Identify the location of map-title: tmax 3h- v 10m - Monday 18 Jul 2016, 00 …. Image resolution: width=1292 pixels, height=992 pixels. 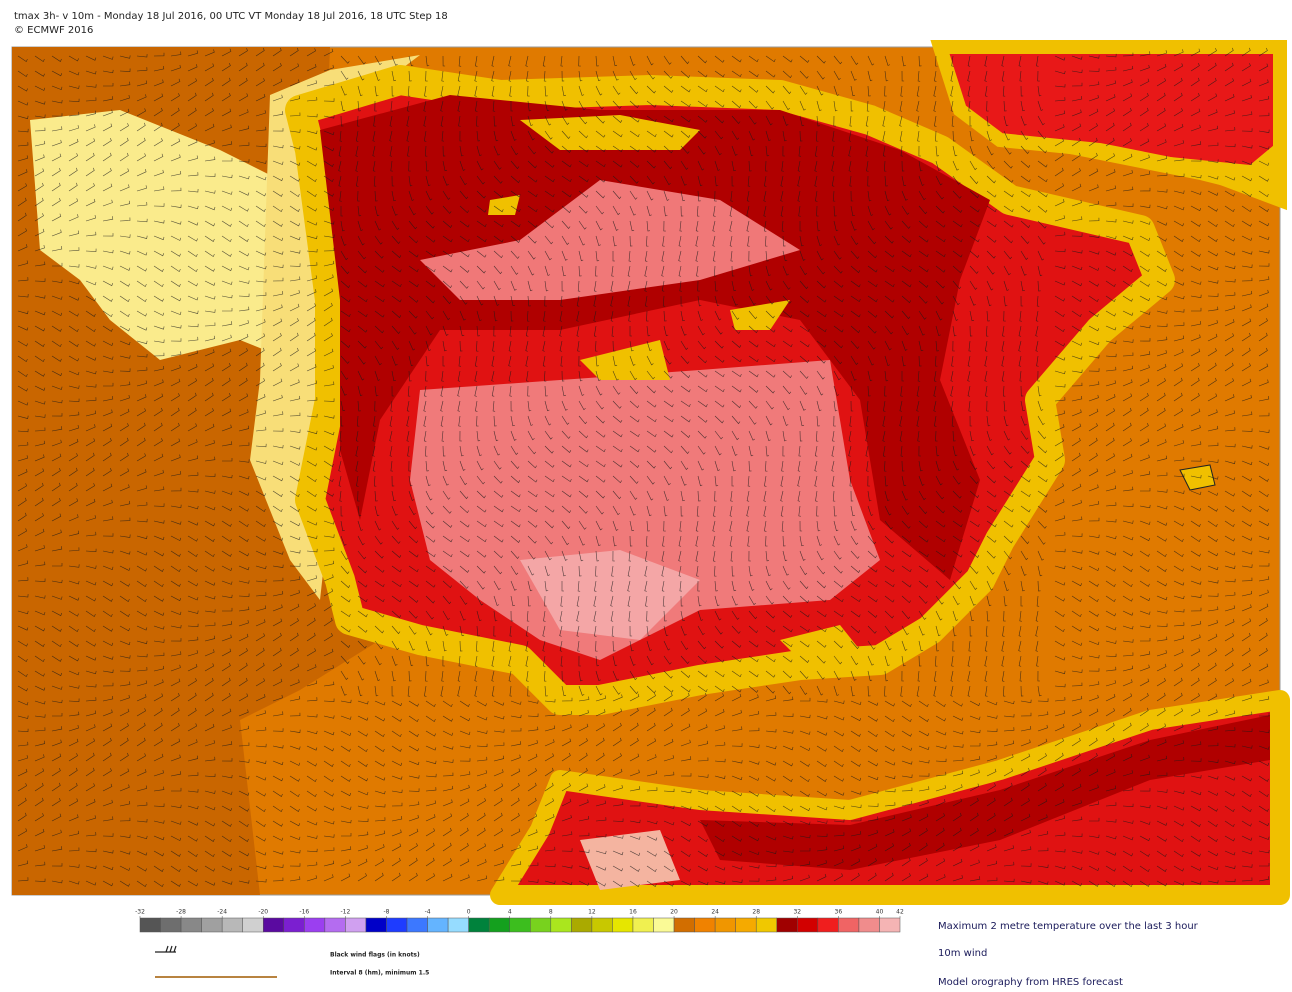
(231, 16).